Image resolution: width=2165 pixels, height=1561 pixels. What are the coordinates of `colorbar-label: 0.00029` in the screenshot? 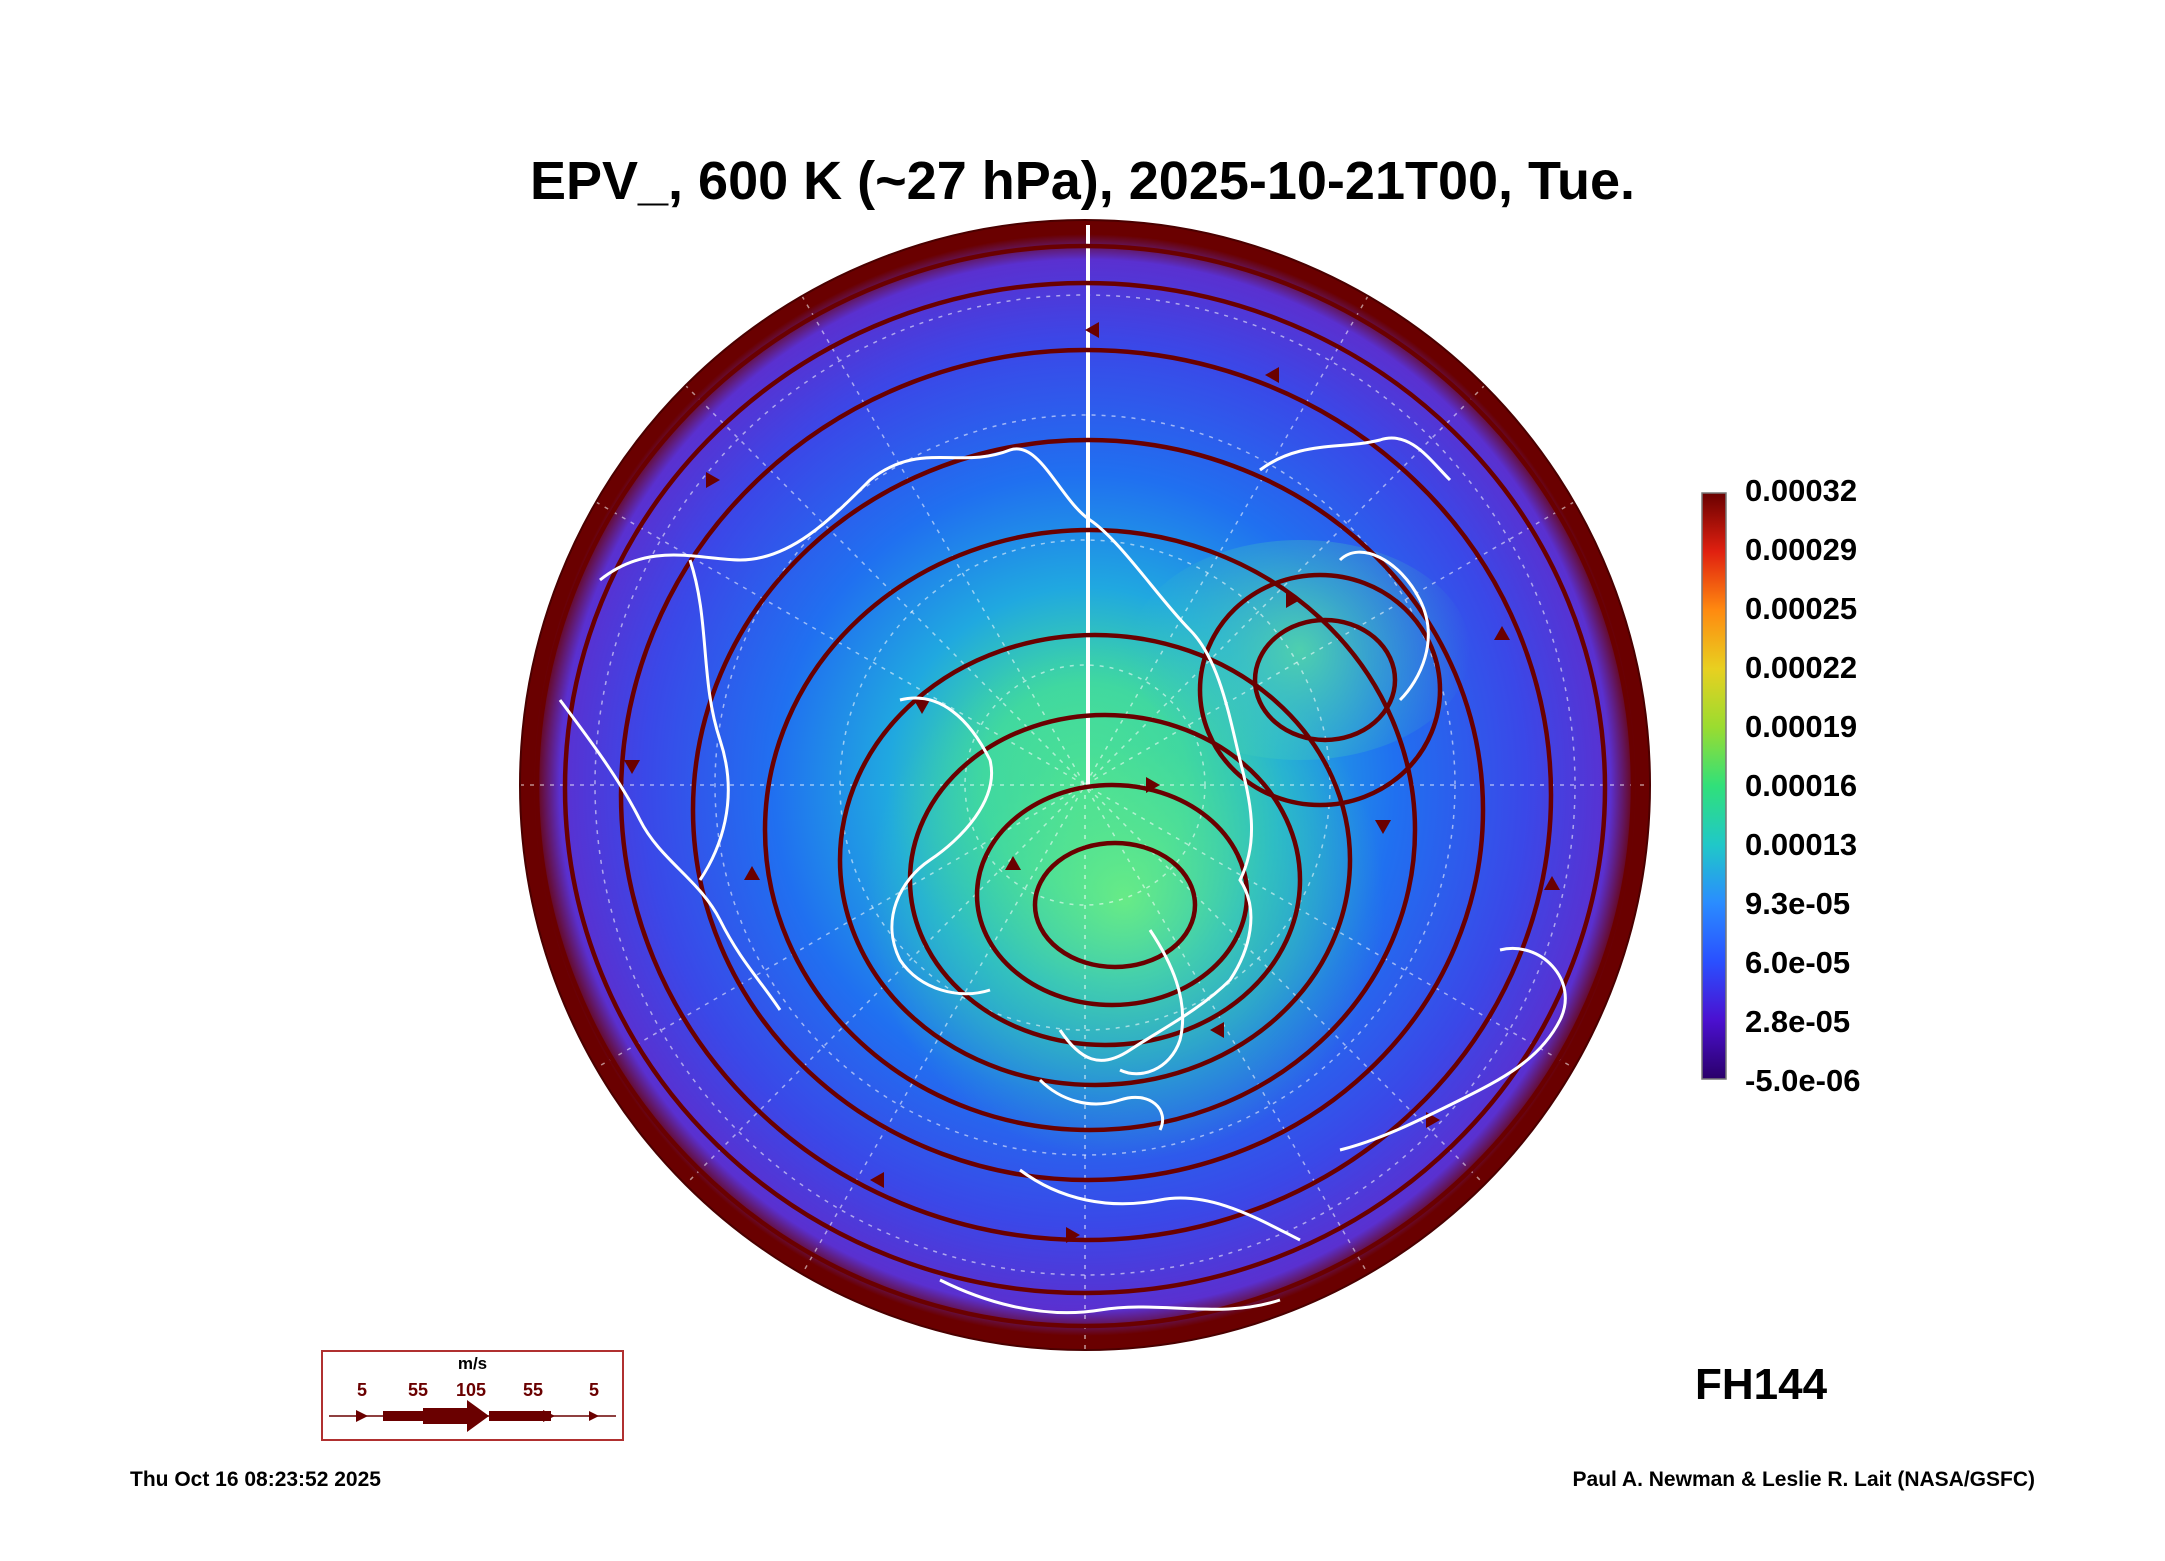 It's located at (1801, 549).